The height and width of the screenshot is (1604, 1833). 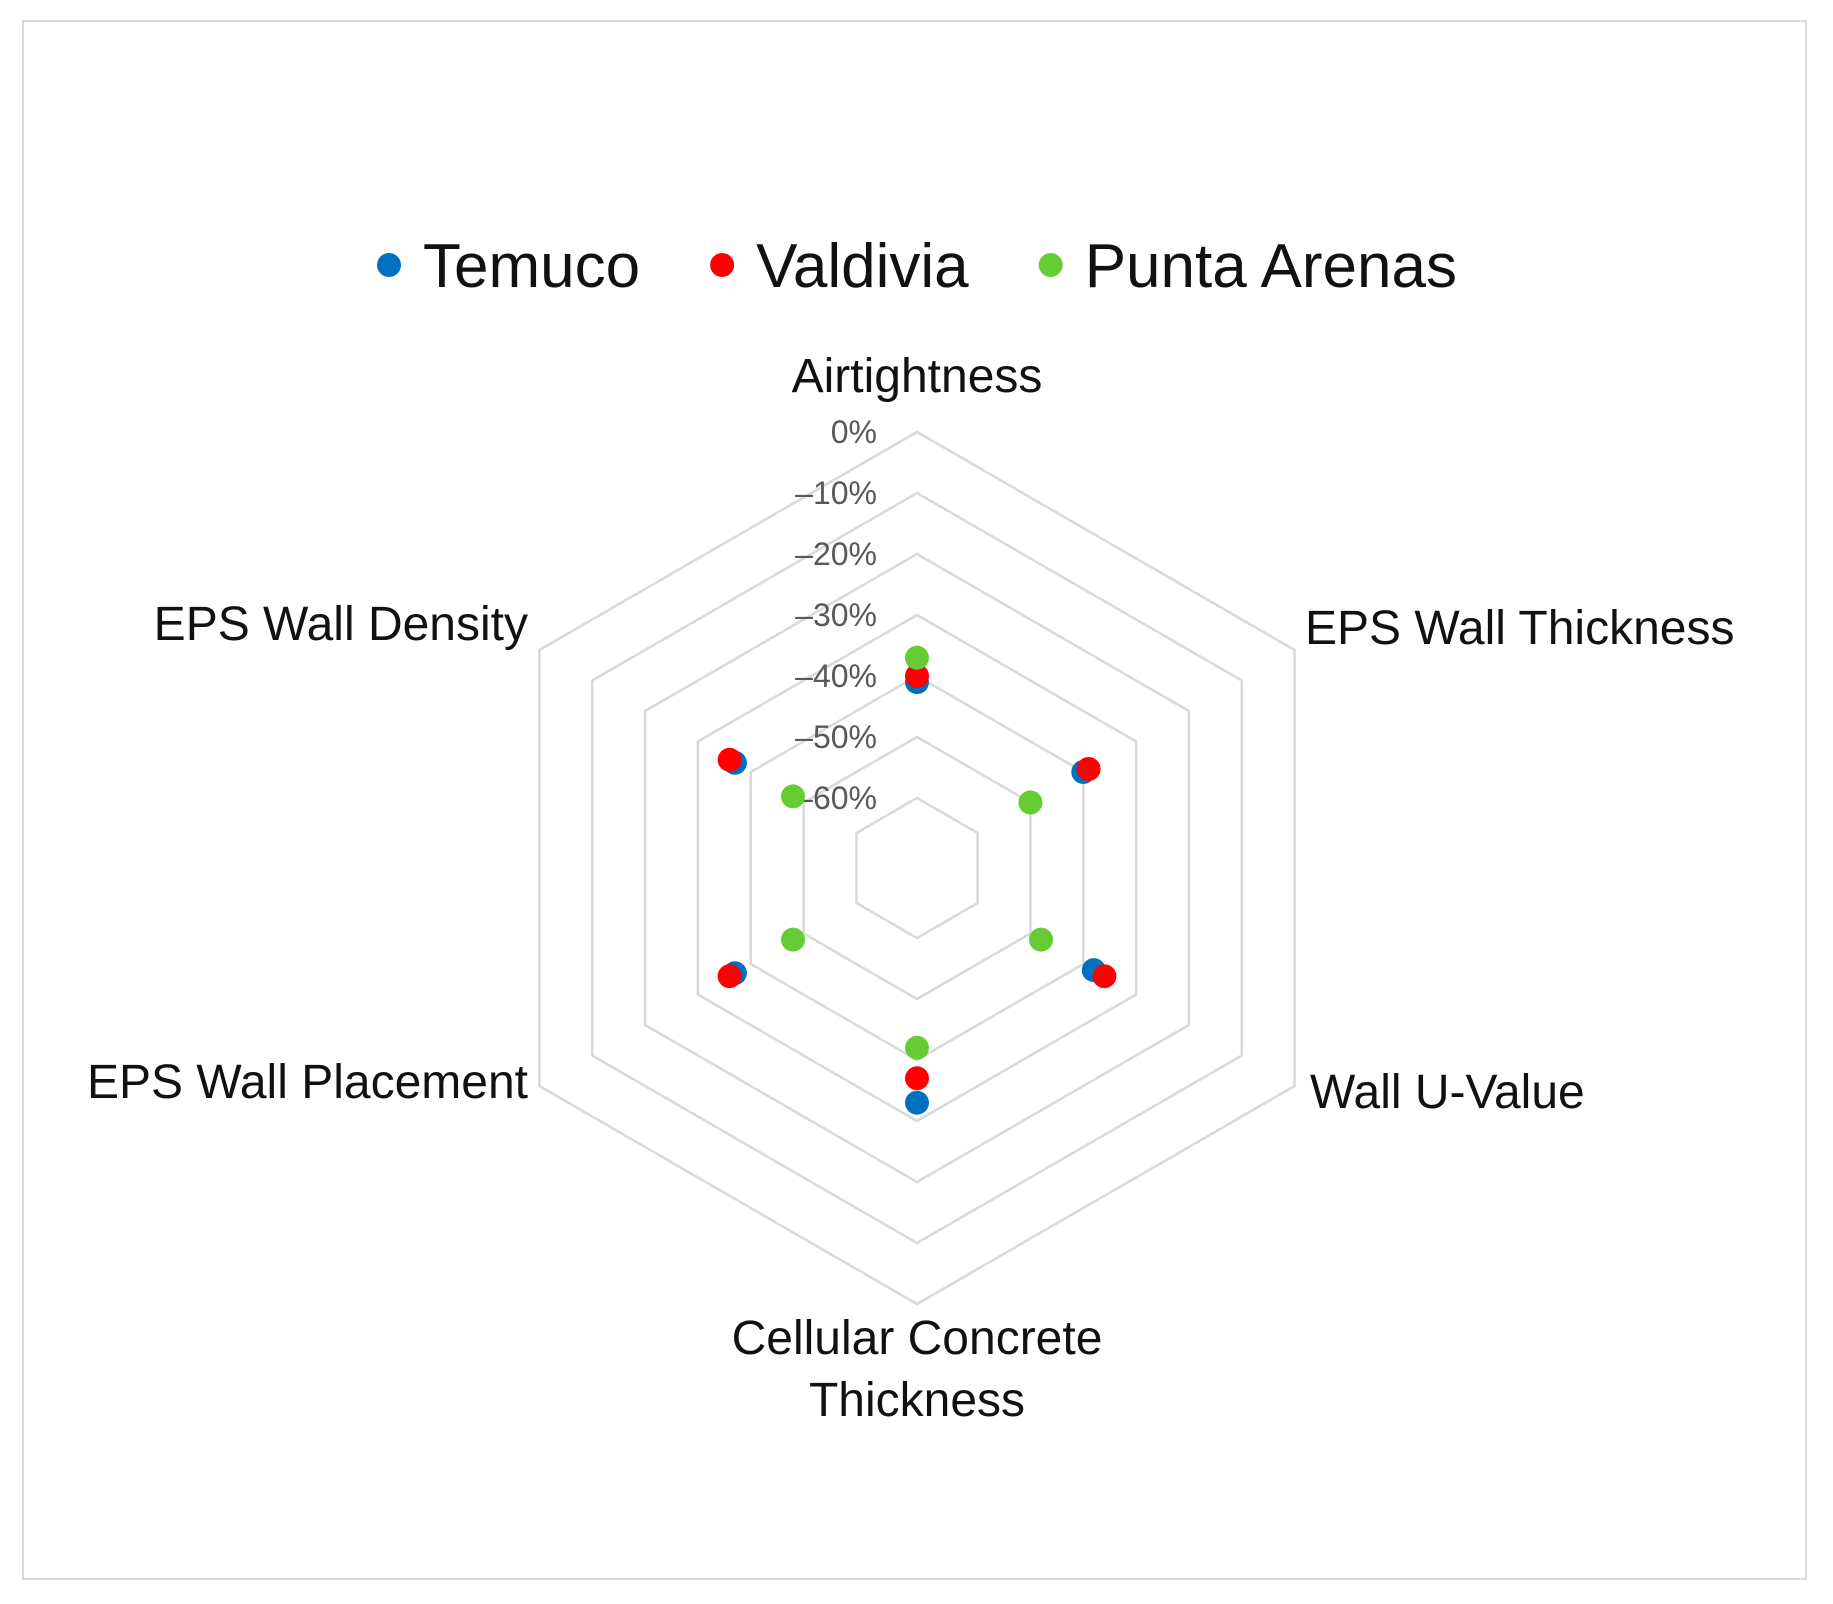 What do you see at coordinates (531, 266) in the screenshot?
I see `legend-label: Temuco` at bounding box center [531, 266].